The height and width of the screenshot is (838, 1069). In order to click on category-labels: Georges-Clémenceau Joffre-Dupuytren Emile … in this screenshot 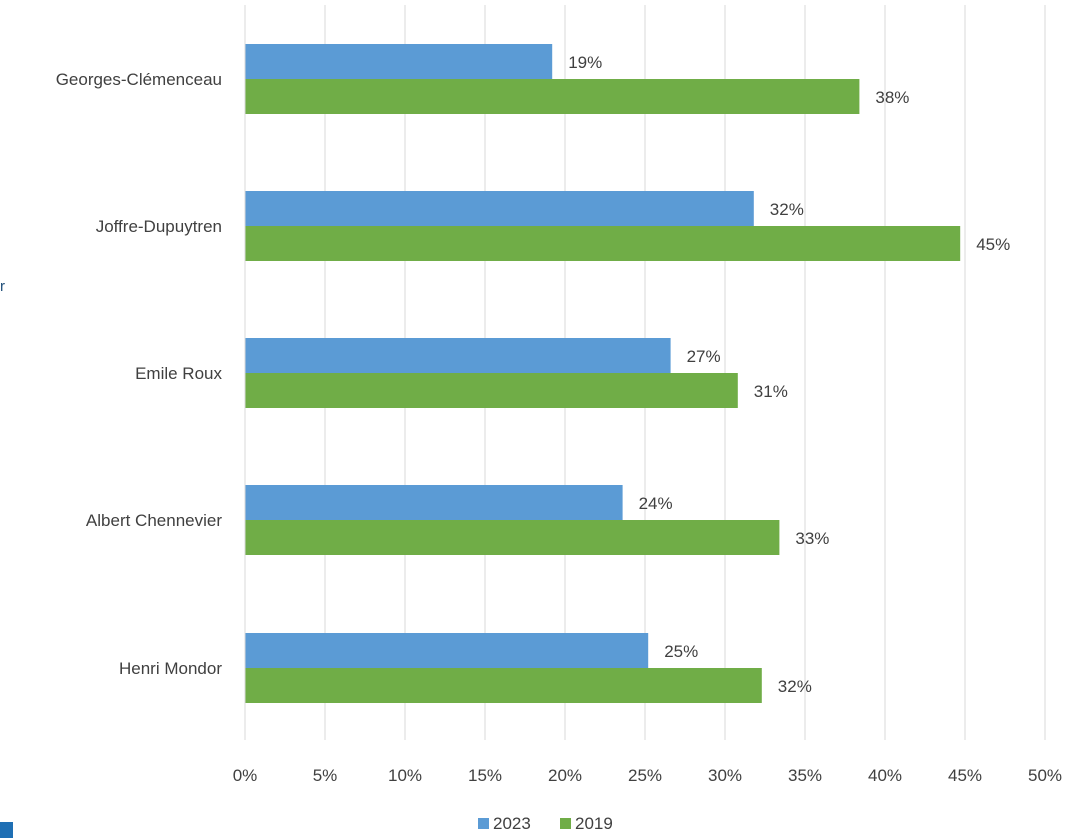, I will do `click(139, 374)`.